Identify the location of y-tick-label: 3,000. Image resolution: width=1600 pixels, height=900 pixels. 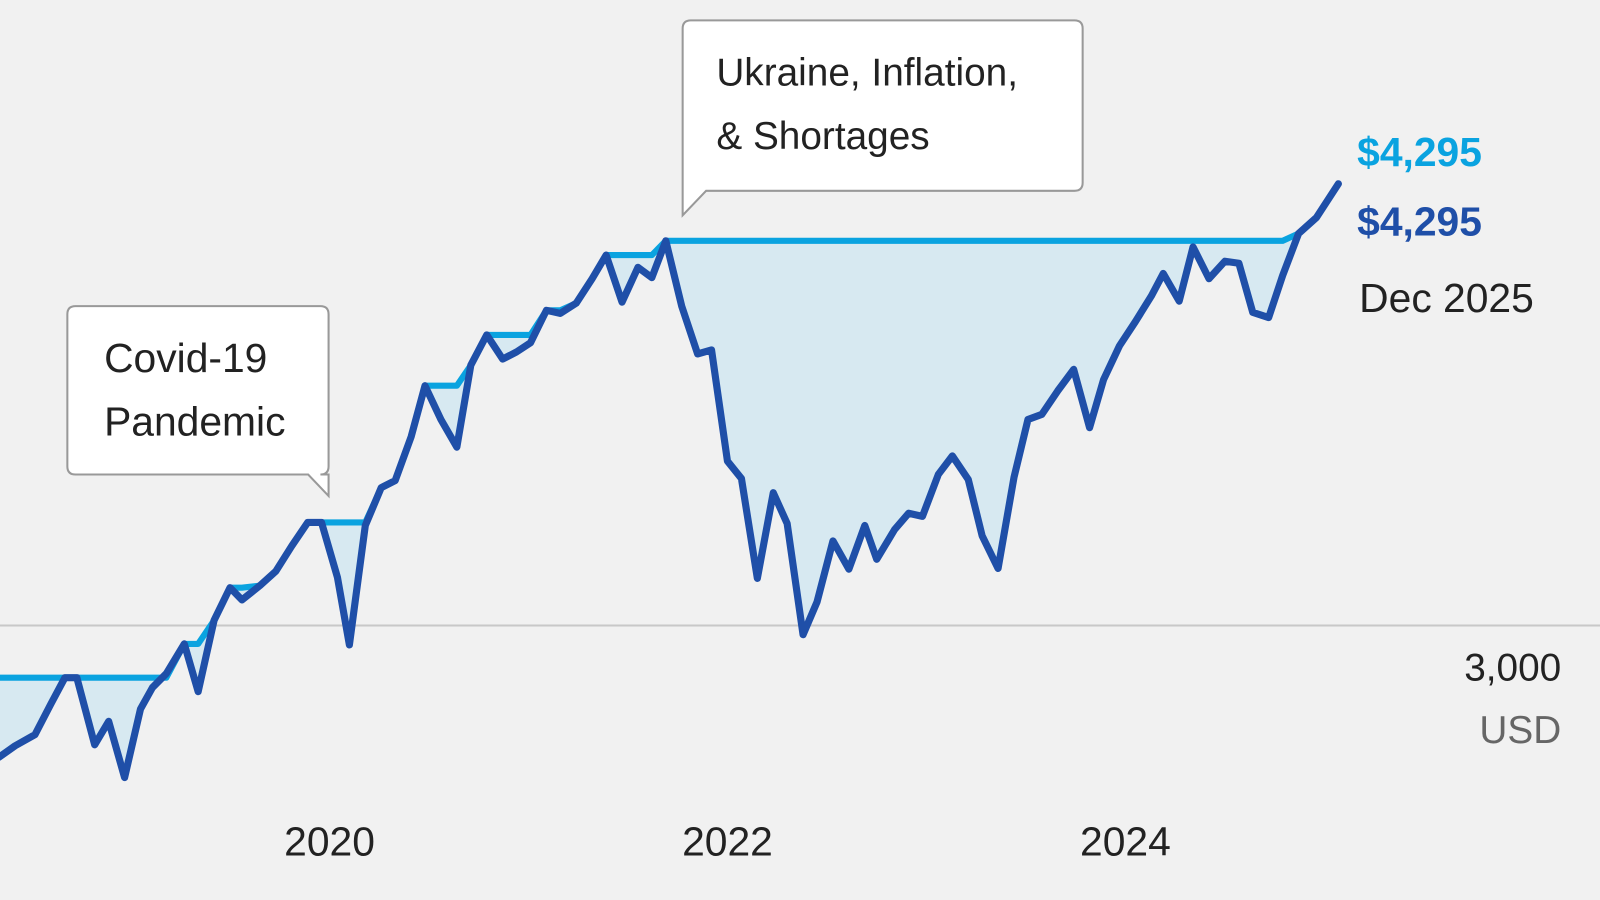
(1512, 668).